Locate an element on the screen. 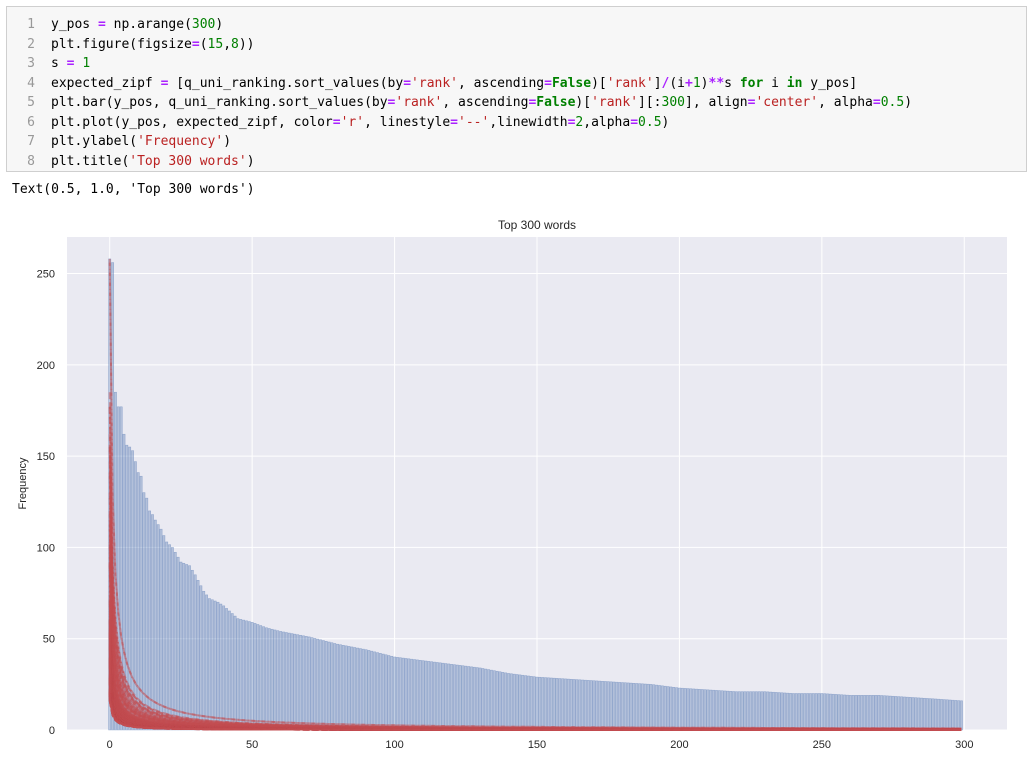 The height and width of the screenshot is (761, 1030). code-token: 2 is located at coordinates (579, 122).